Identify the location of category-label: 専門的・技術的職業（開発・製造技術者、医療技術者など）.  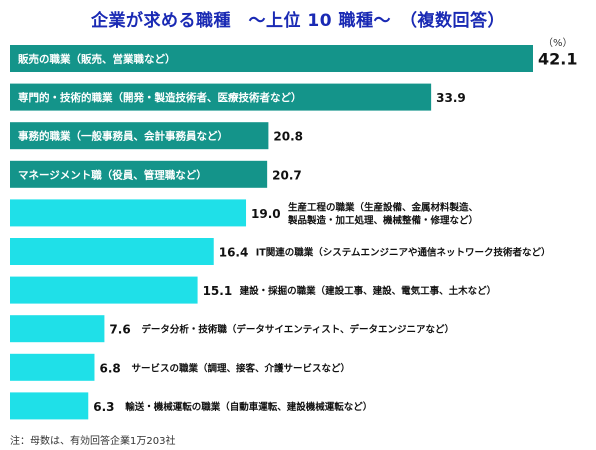
(160, 97).